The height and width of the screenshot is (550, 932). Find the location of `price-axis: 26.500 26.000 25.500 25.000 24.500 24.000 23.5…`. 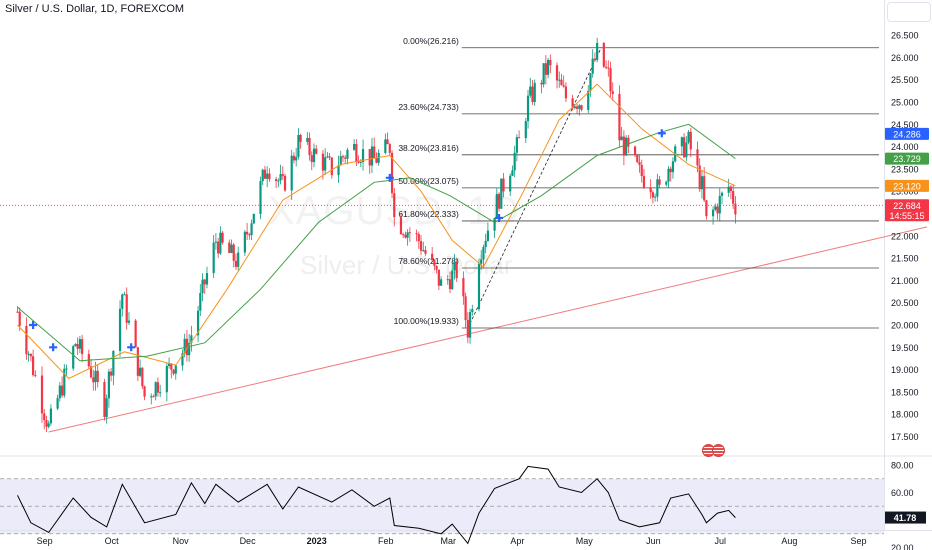

price-axis: 26.500 26.000 25.500 25.000 24.500 24.000 23.5… is located at coordinates (905, 290).